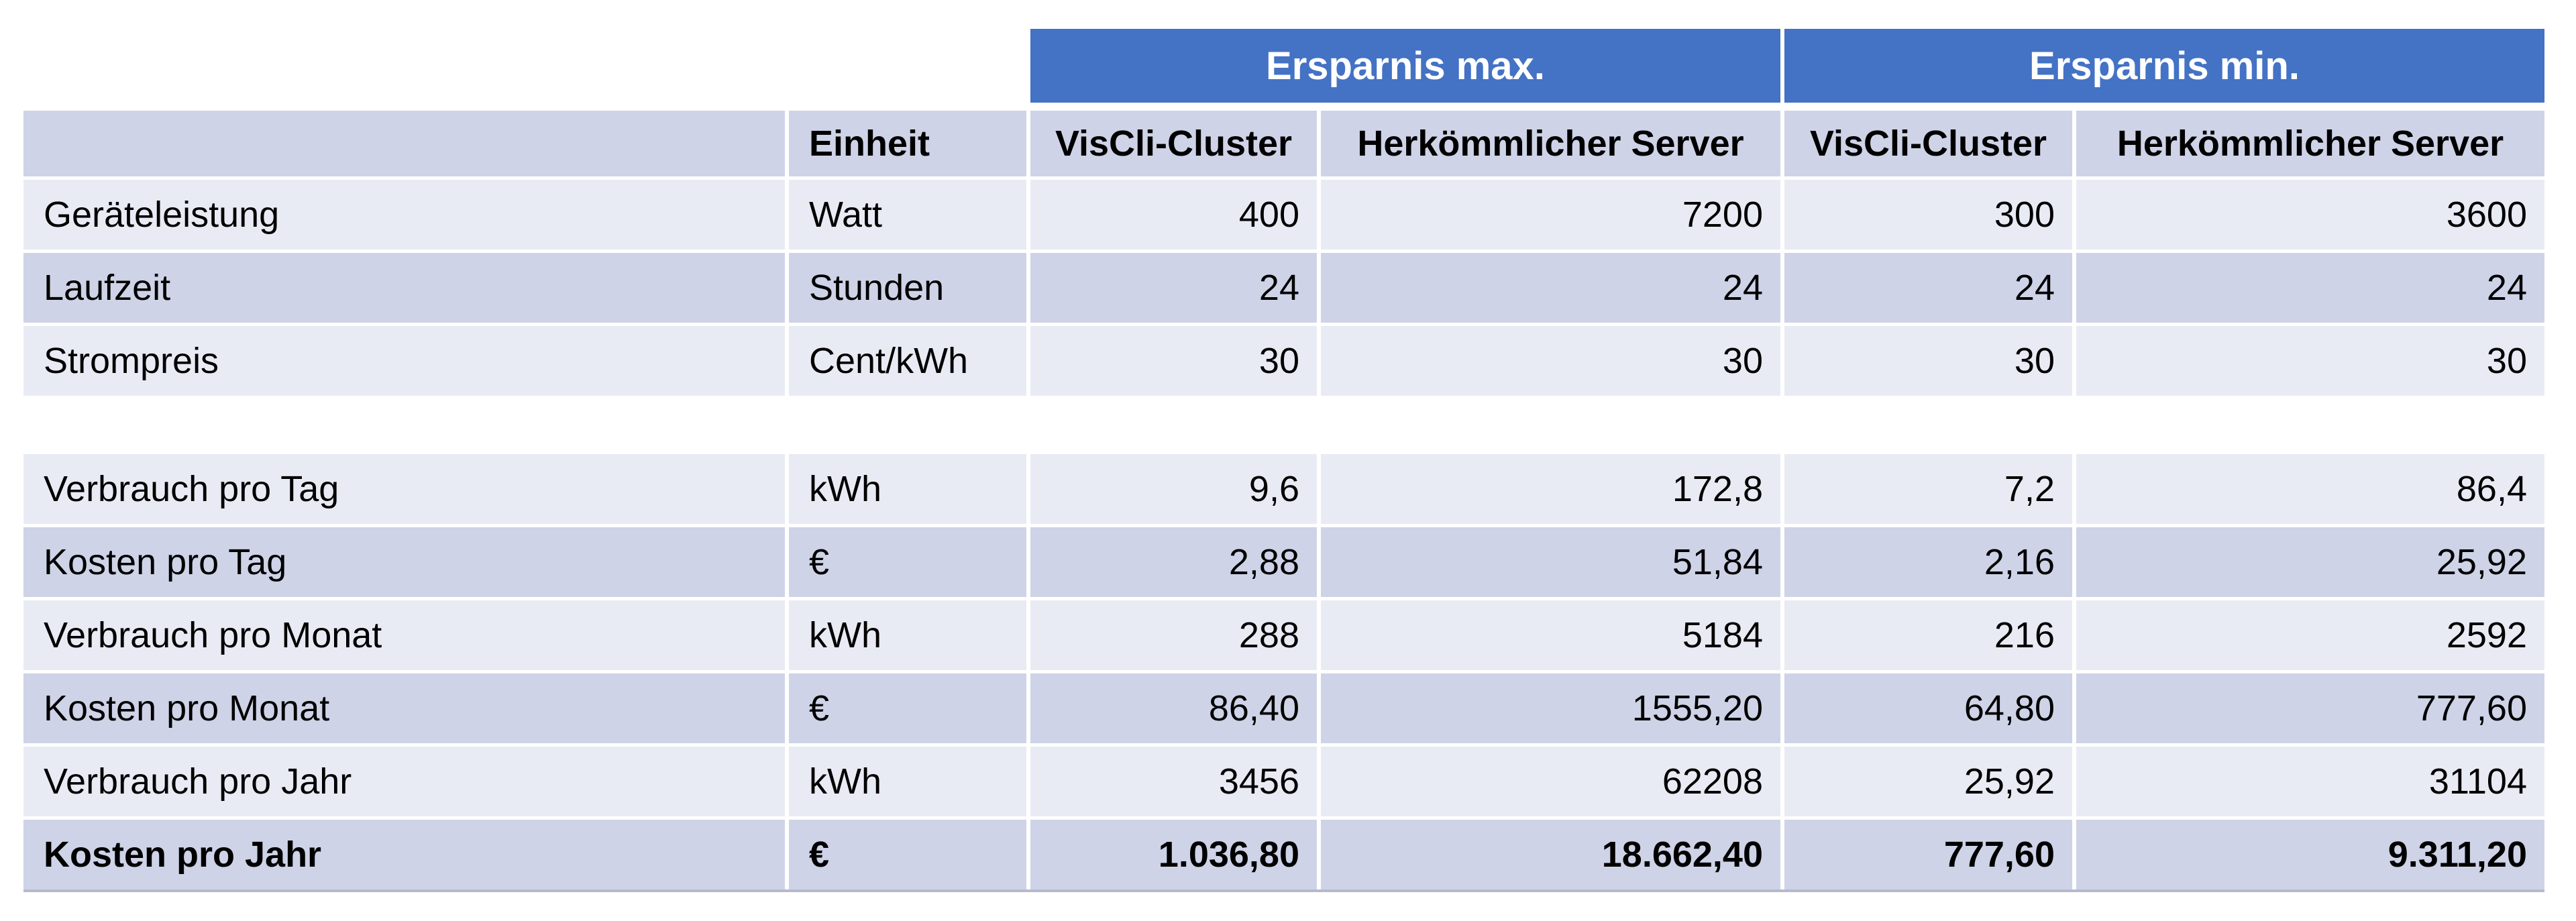  Describe the element at coordinates (1550, 708) in the screenshot. I see `value-cell-ersparnis-max-server: 1555,20` at that location.